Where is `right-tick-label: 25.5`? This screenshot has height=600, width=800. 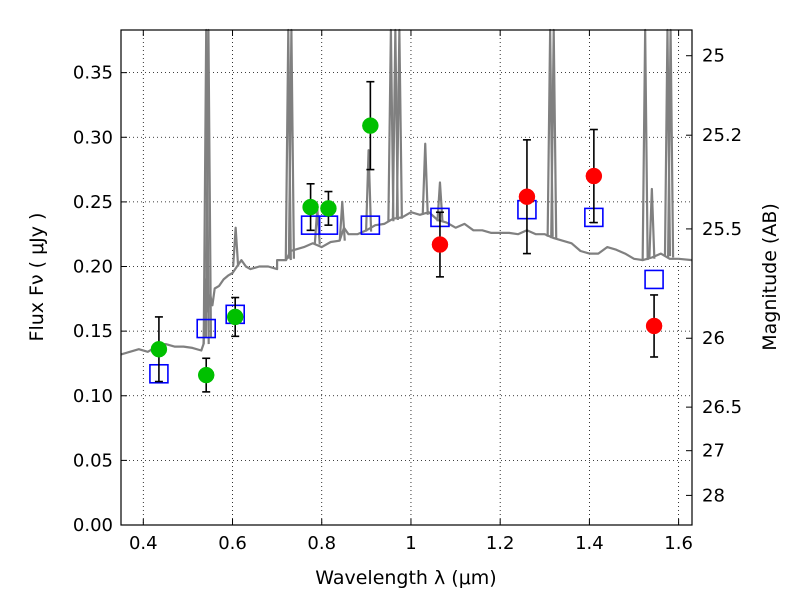
right-tick-label: 25.5 is located at coordinates (722, 229).